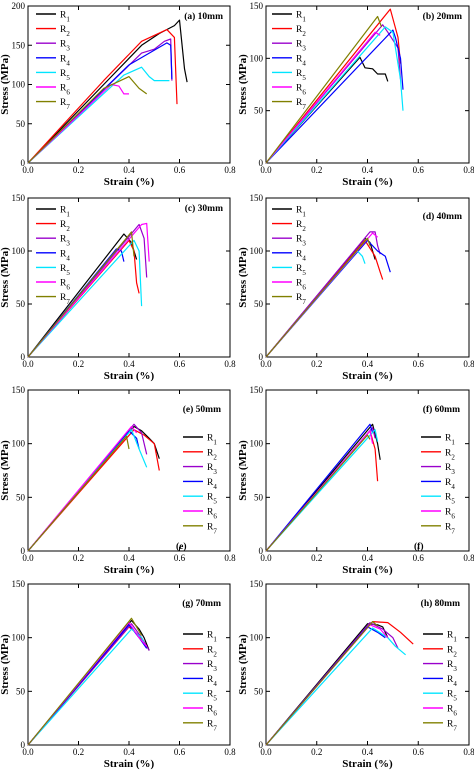  Describe the element at coordinates (441, 409) in the screenshot. I see `panel-title: (f) 60mm` at that location.